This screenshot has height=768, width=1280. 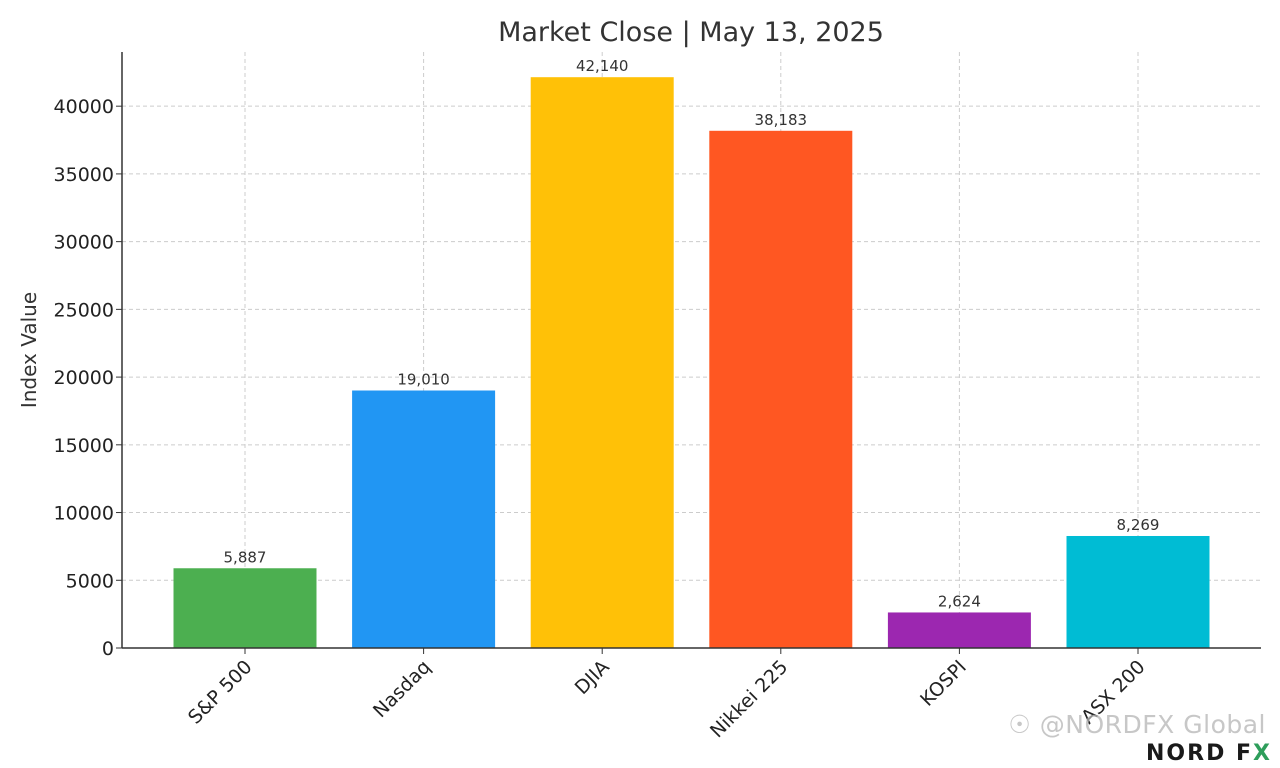 What do you see at coordinates (1152, 724) in the screenshot?
I see `watermark-handle-text: @NORDFX Global` at bounding box center [1152, 724].